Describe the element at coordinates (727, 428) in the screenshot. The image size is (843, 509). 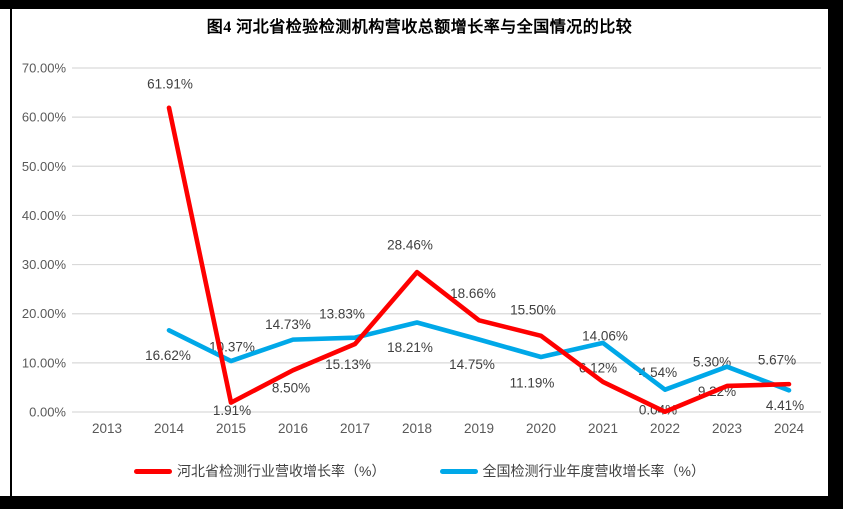
I see `x-axis-tick: 2023` at that location.